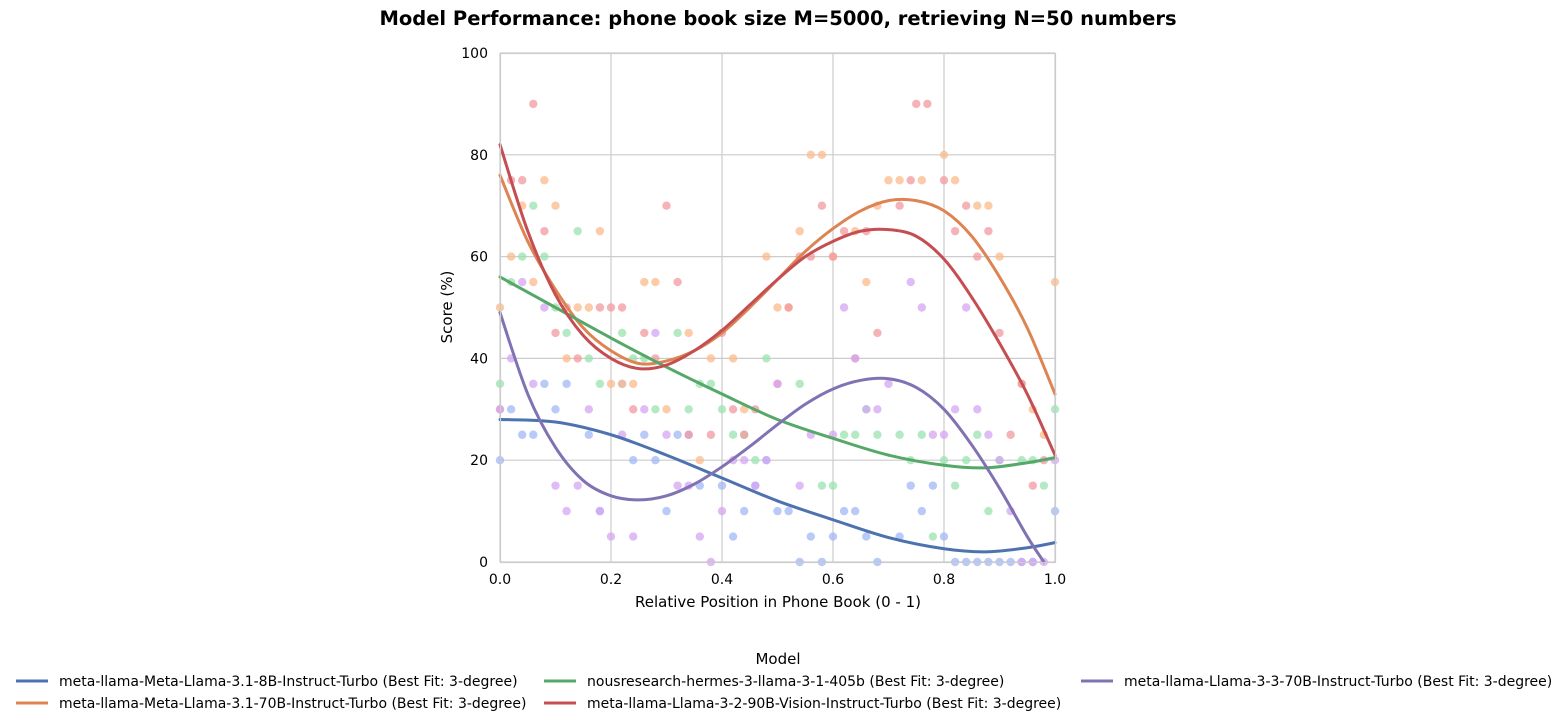 The image size is (1556, 726). I want to click on x-tick-label: 0.2, so click(611, 580).